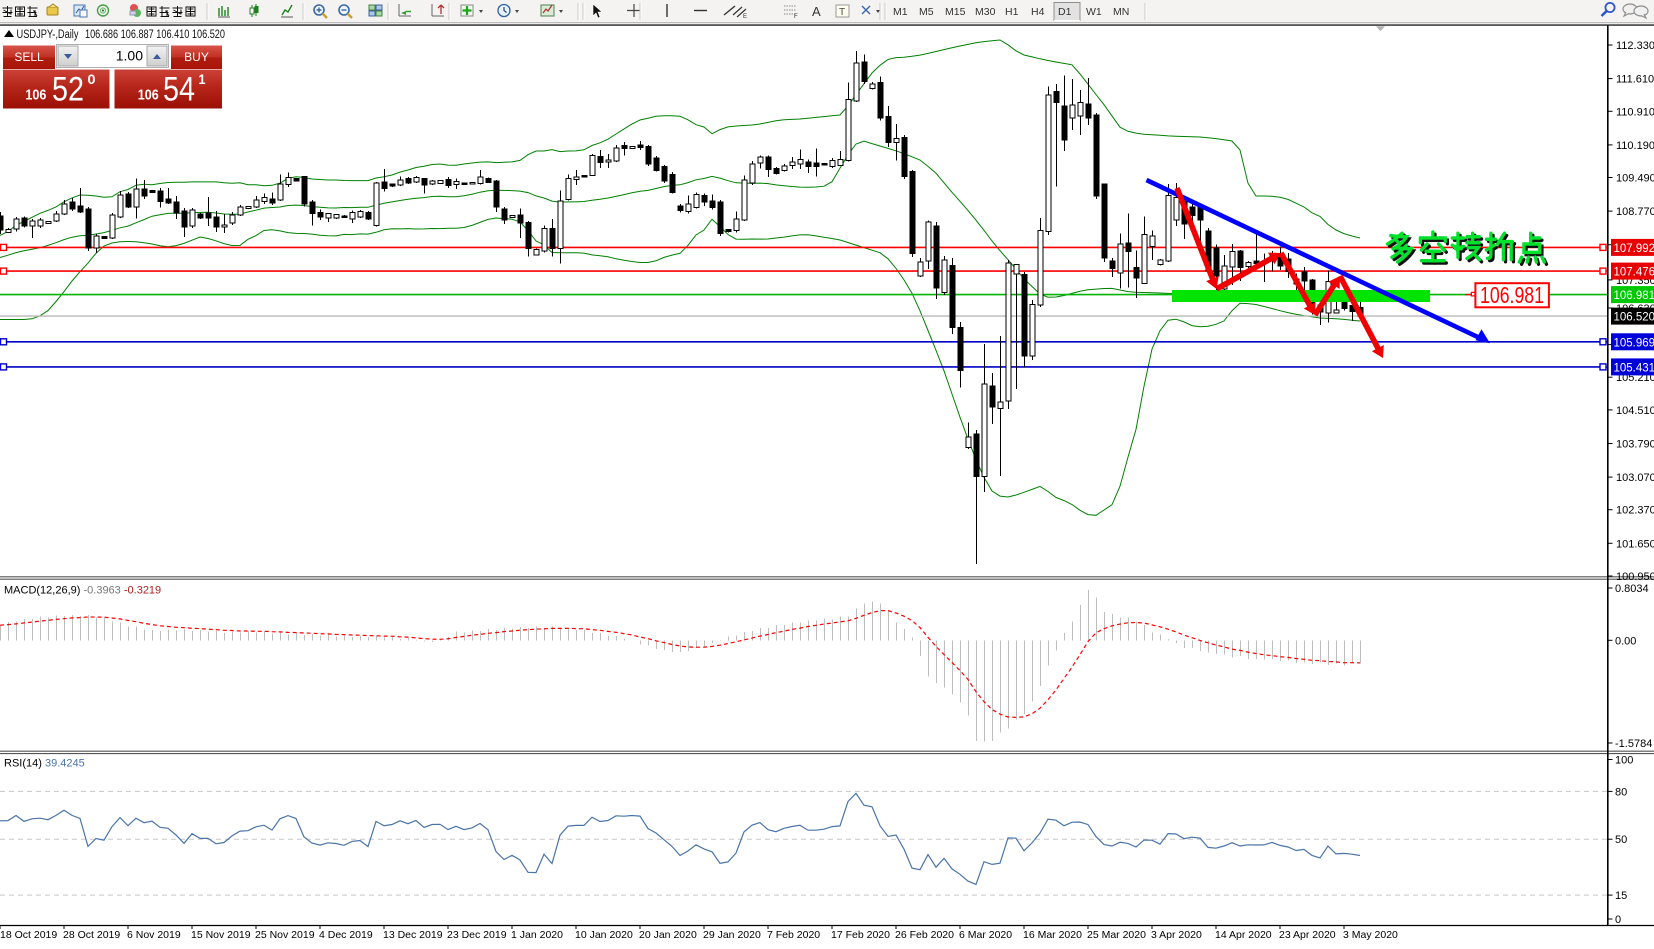 Image resolution: width=1654 pixels, height=949 pixels. What do you see at coordinates (346, 935) in the screenshot?
I see `svg-text: 4 Dec 2019` at bounding box center [346, 935].